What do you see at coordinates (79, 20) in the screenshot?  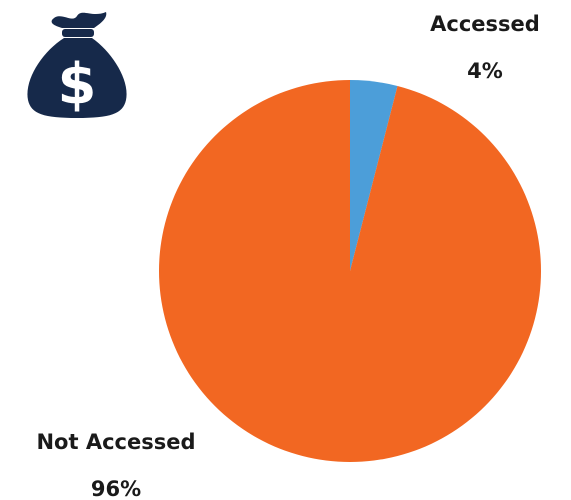 I see `money-bag-knot` at bounding box center [79, 20].